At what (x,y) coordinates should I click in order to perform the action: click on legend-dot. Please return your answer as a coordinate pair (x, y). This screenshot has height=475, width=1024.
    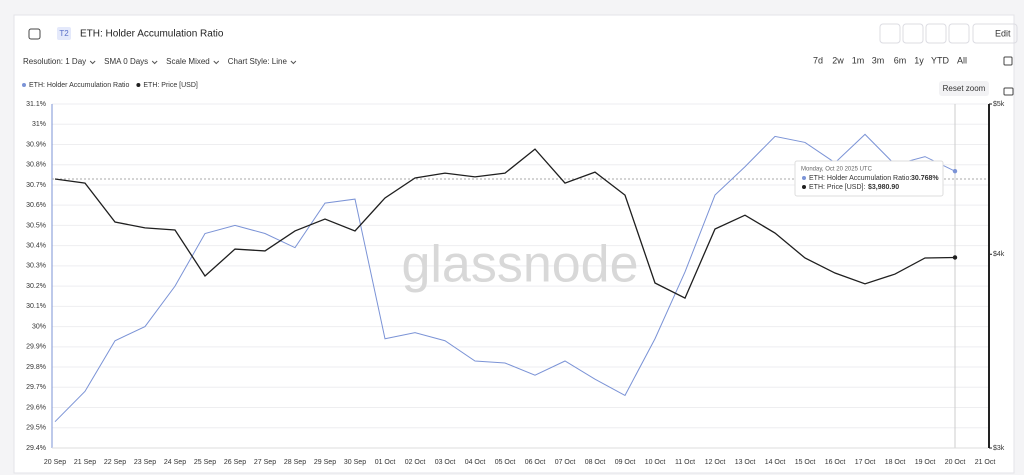
    Looking at the image, I should click on (138, 85).